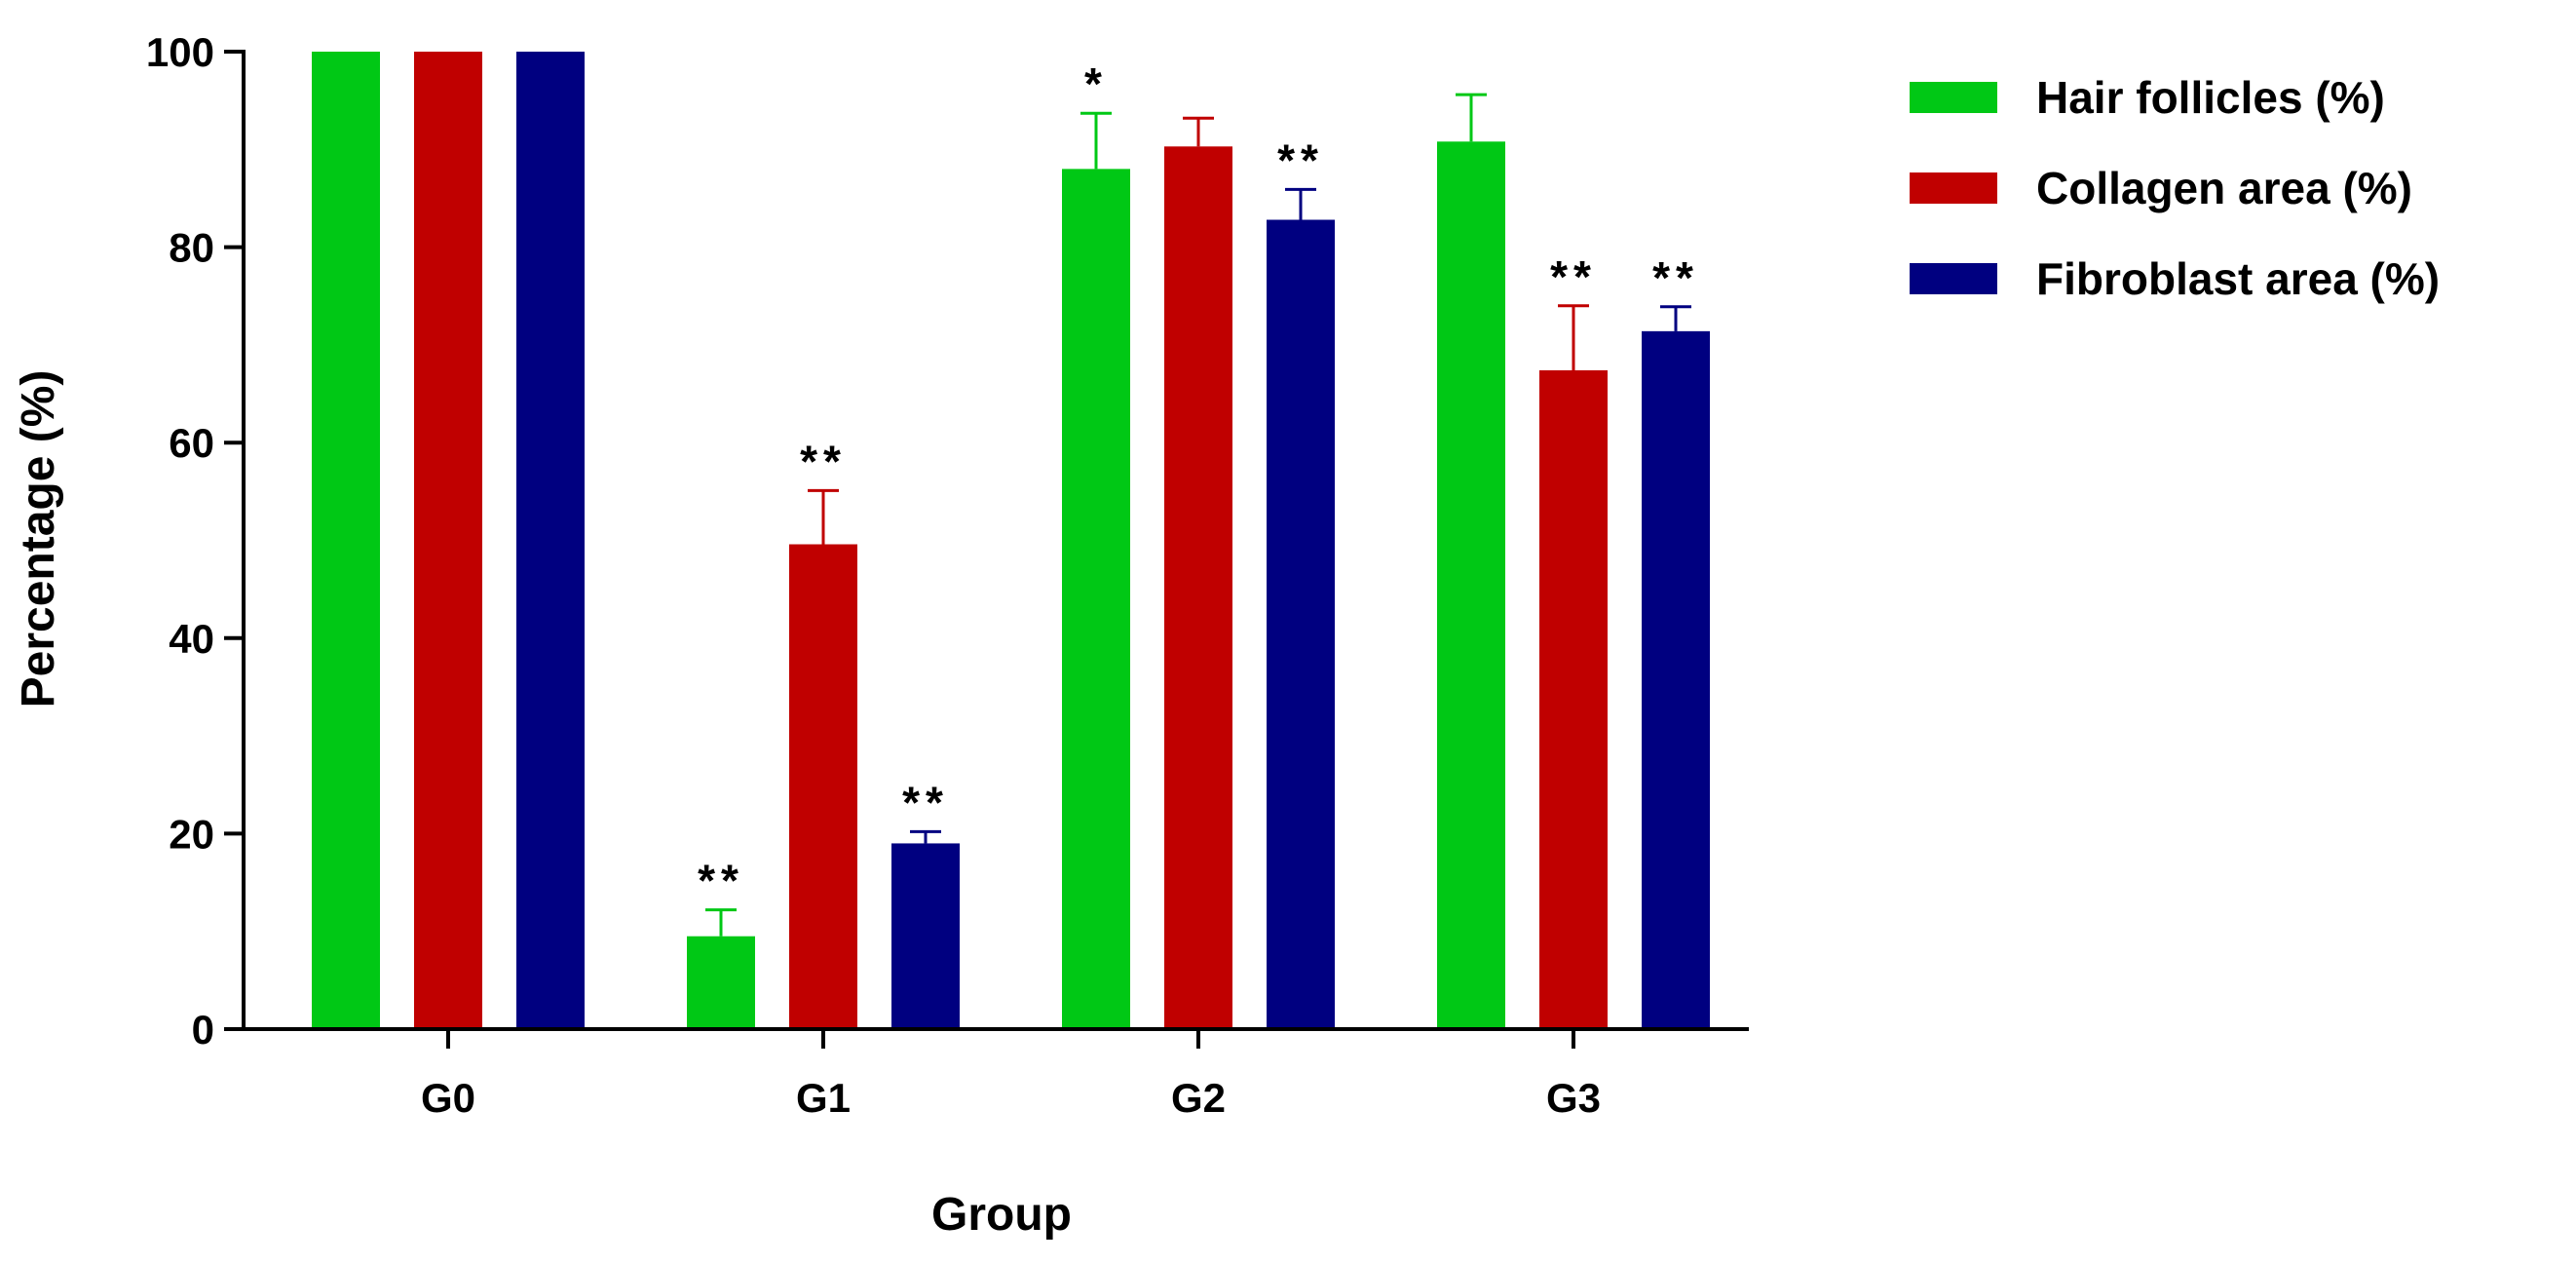 This screenshot has height=1263, width=2576. I want to click on x-tick-label-g2: G2, so click(1198, 1098).